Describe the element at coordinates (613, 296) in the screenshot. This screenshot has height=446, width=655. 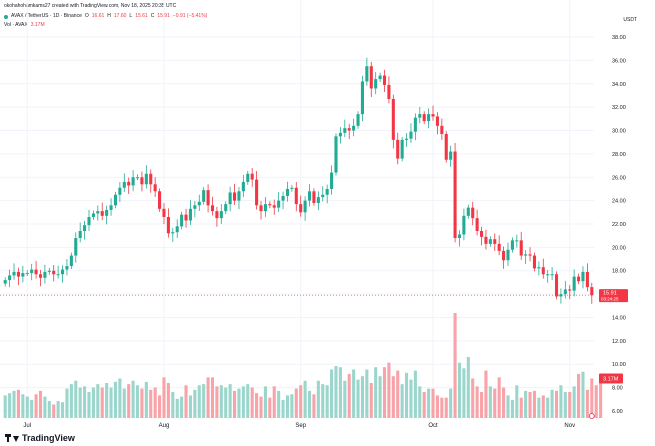
I see `last-price-badge` at that location.